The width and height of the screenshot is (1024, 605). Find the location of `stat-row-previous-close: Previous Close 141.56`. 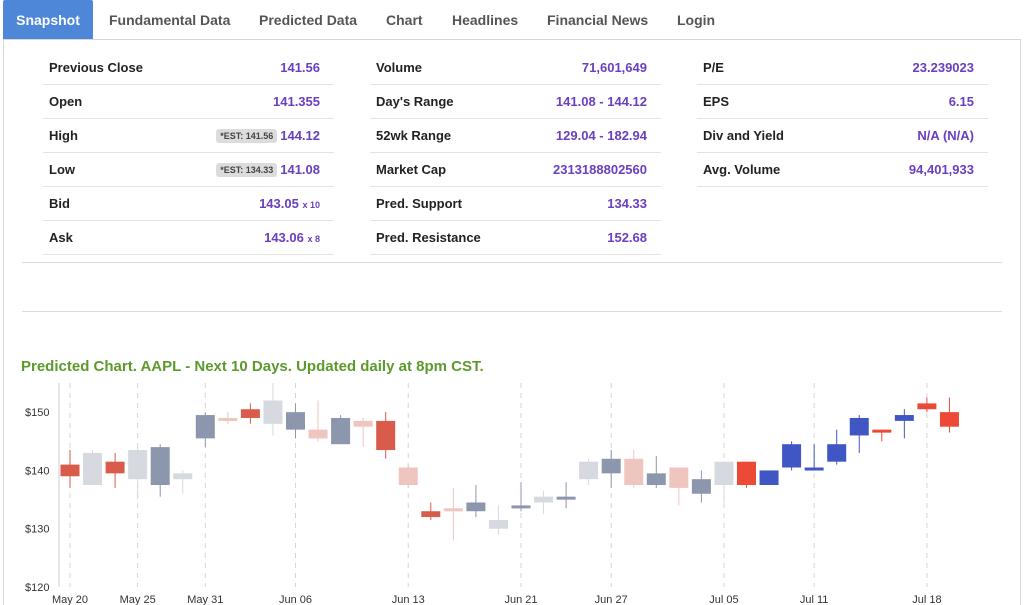

stat-row-previous-close: Previous Close 141.56 is located at coordinates (188, 68).